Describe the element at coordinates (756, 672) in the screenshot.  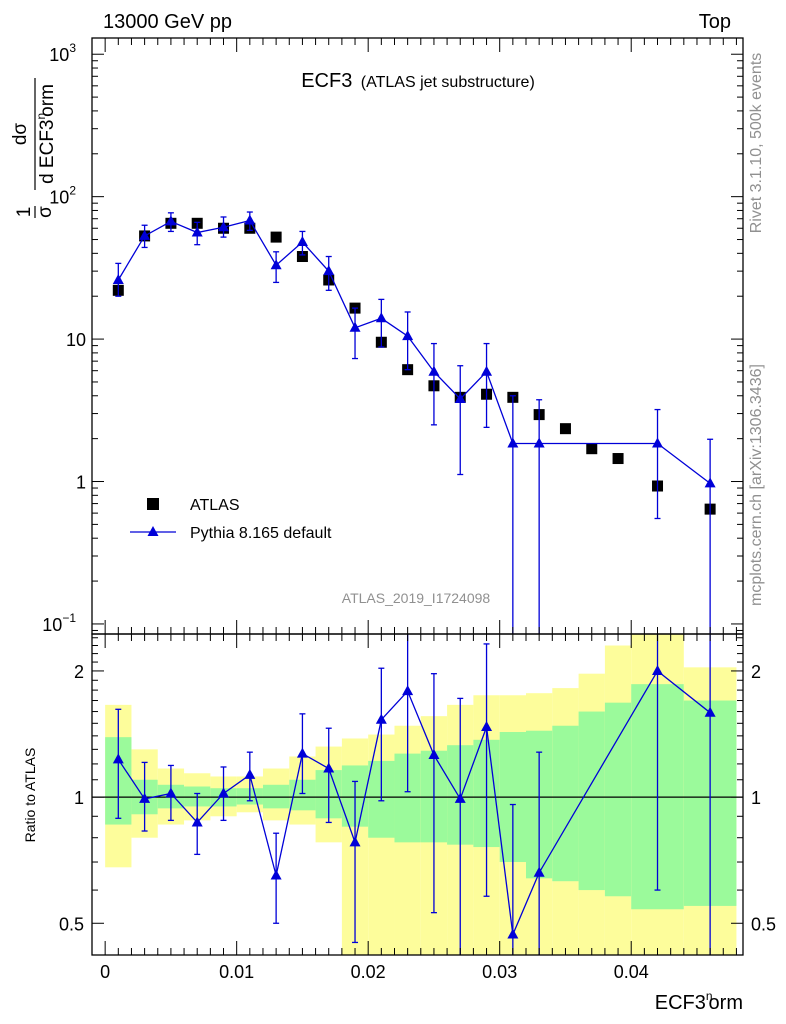
I see `ratio-ytick-label-right: 2` at that location.